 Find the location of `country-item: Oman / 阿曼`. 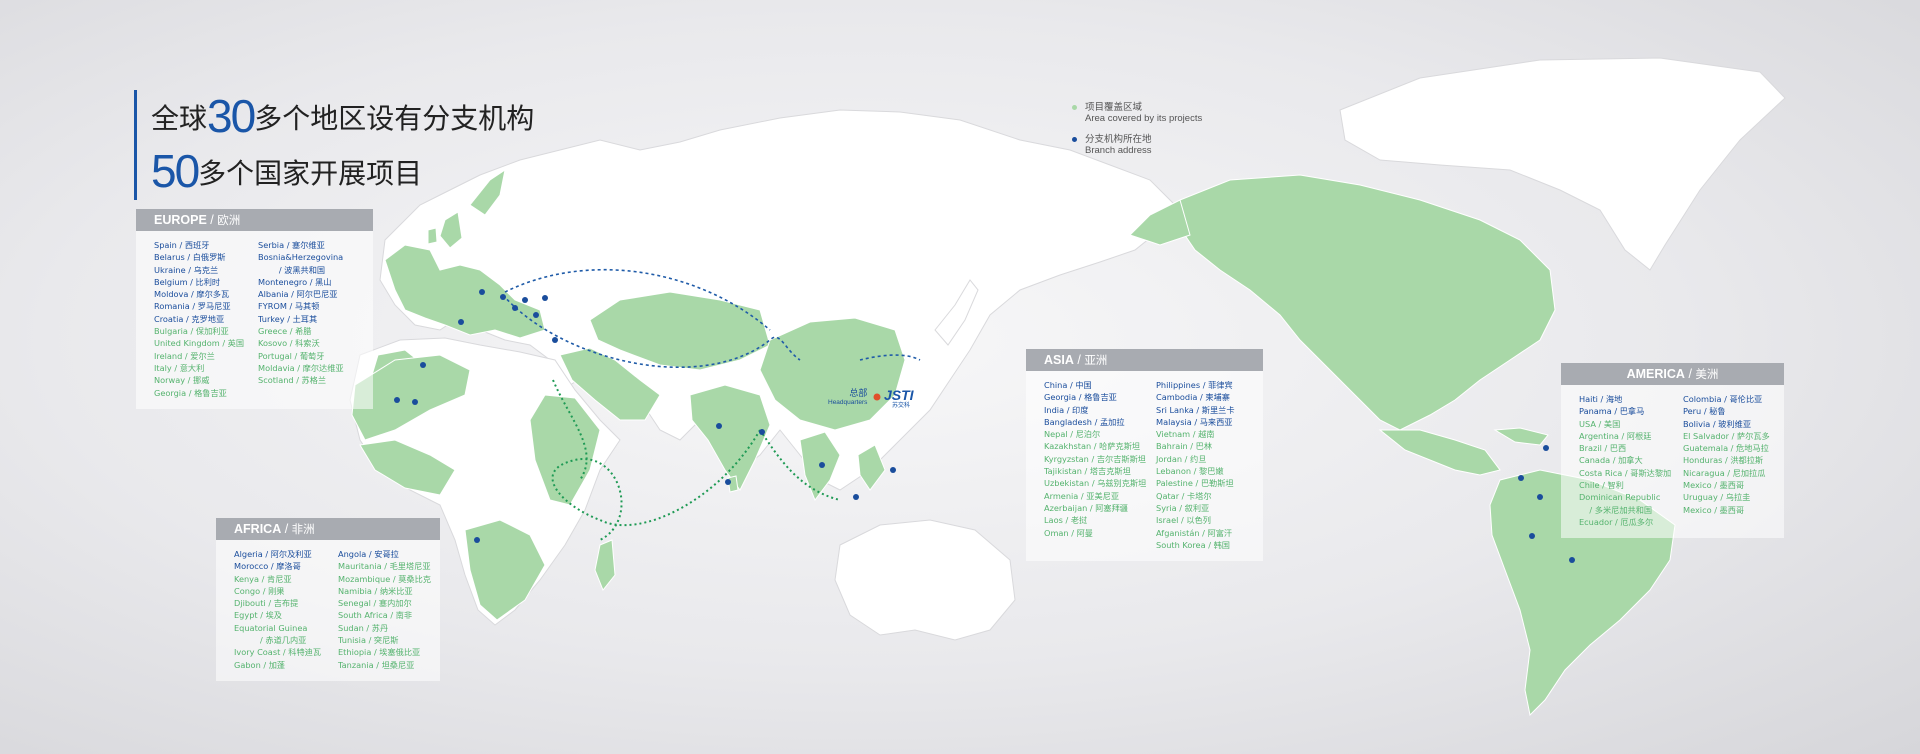

country-item: Oman / 阿曼 is located at coordinates (1068, 532).